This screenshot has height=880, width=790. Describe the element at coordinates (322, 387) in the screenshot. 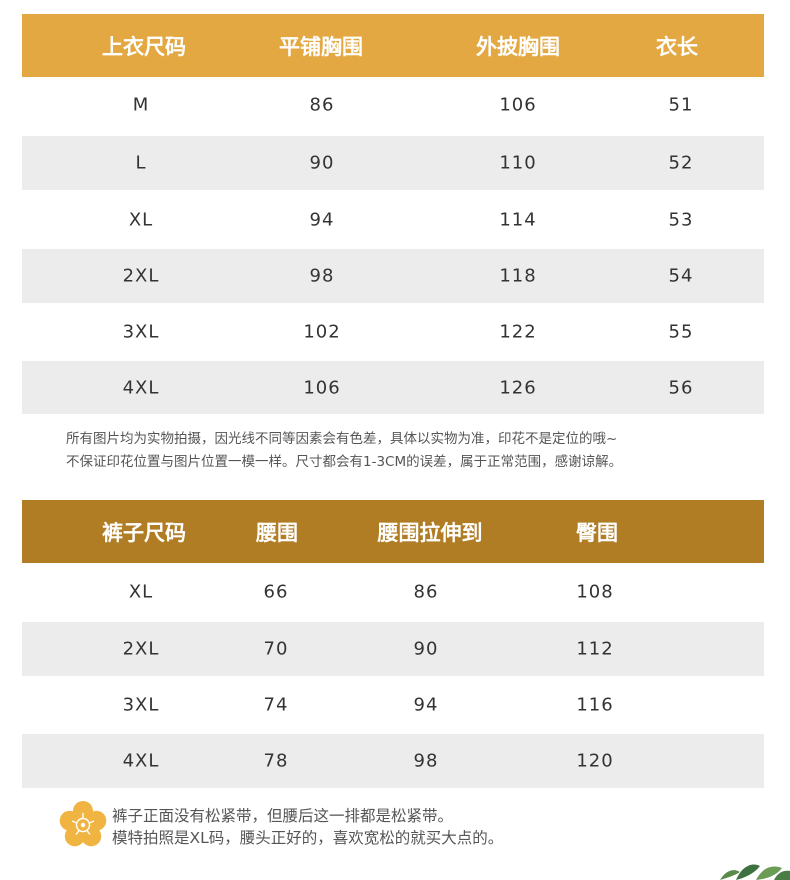

I see `cell-flat-chest: 106` at that location.